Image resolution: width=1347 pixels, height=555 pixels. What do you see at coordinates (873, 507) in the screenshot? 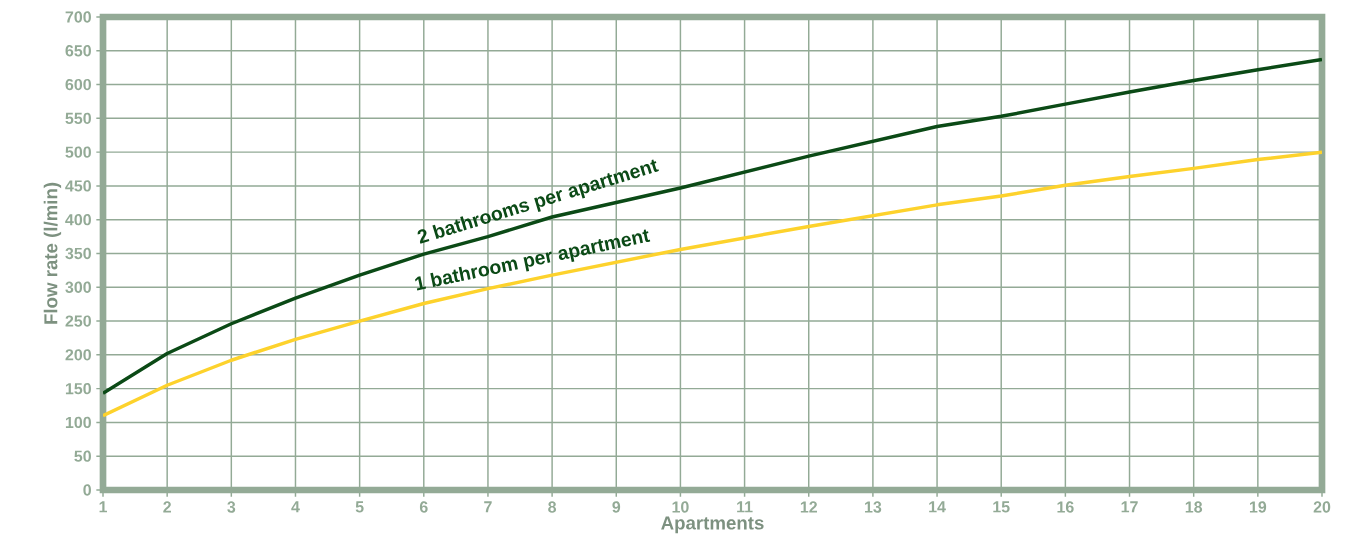
I see `x-tick-label: 13` at bounding box center [873, 507].